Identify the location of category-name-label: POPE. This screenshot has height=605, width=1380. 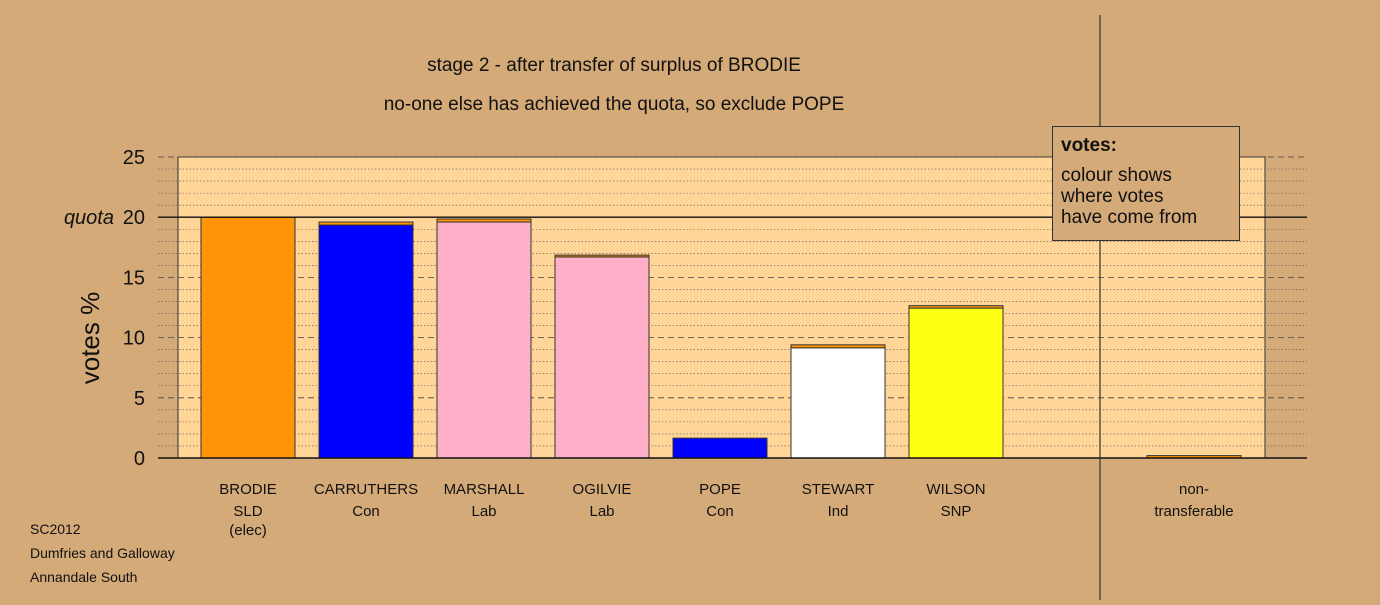
(720, 489).